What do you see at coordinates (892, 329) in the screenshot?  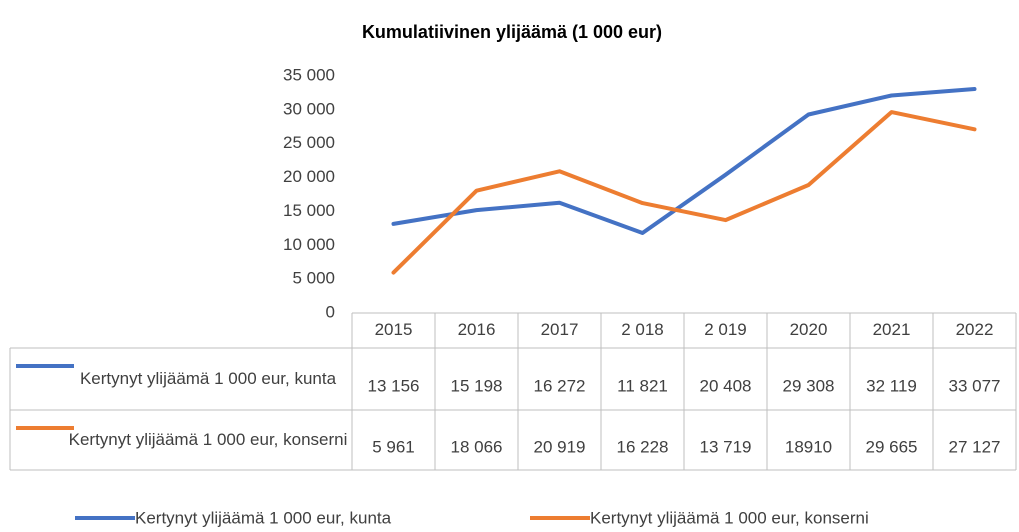 I see `x-tick-label: 2021` at bounding box center [892, 329].